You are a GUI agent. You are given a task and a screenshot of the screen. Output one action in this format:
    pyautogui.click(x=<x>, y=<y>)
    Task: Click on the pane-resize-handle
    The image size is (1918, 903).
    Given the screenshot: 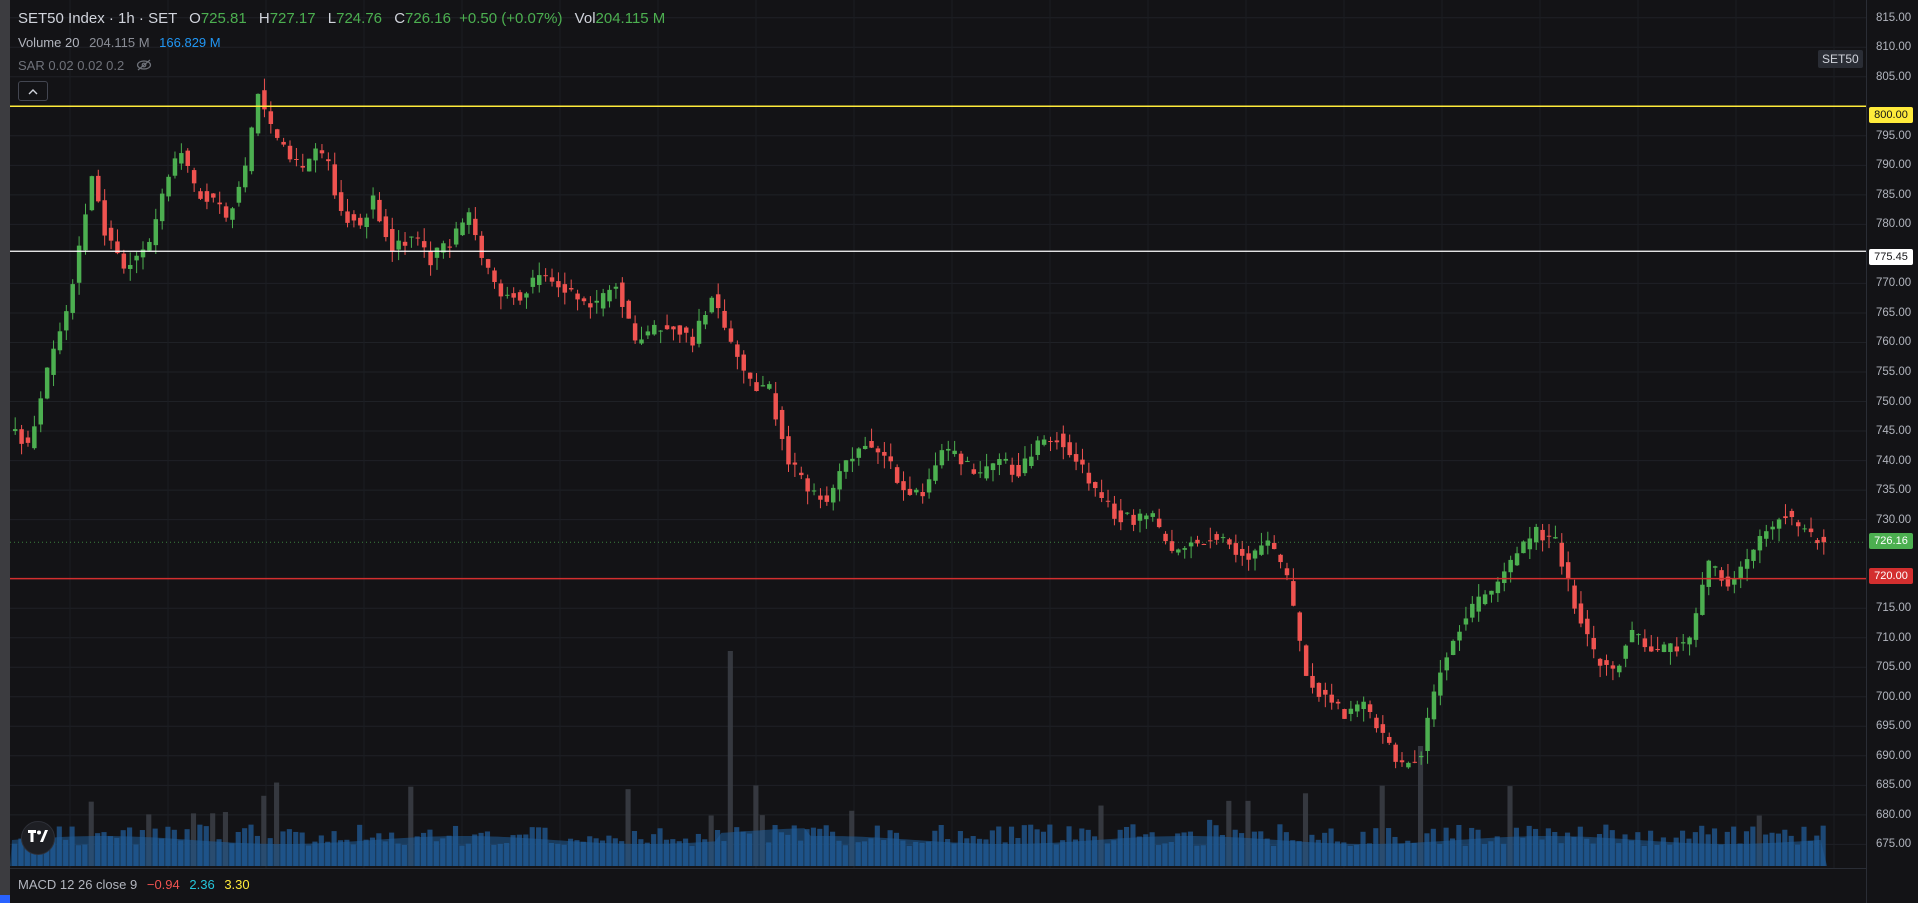 What is the action you would take?
    pyautogui.click(x=5, y=899)
    